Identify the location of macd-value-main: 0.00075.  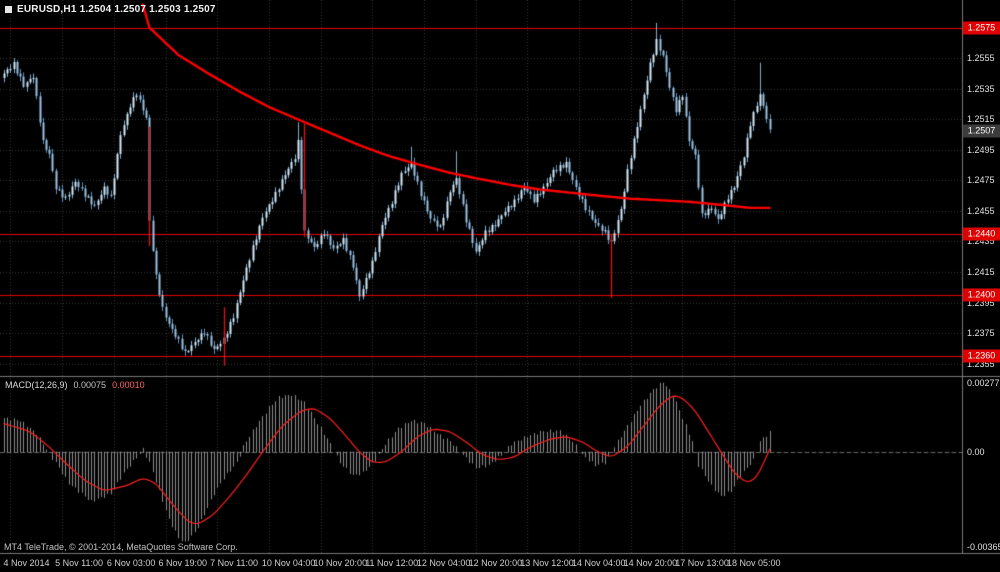
(90, 385).